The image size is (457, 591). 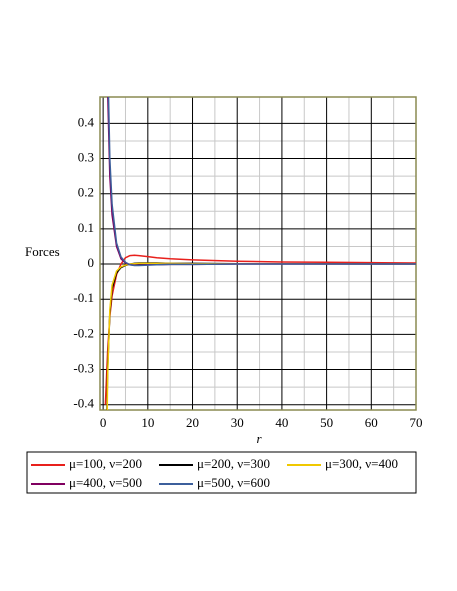 I want to click on legend-box, so click(x=221, y=472).